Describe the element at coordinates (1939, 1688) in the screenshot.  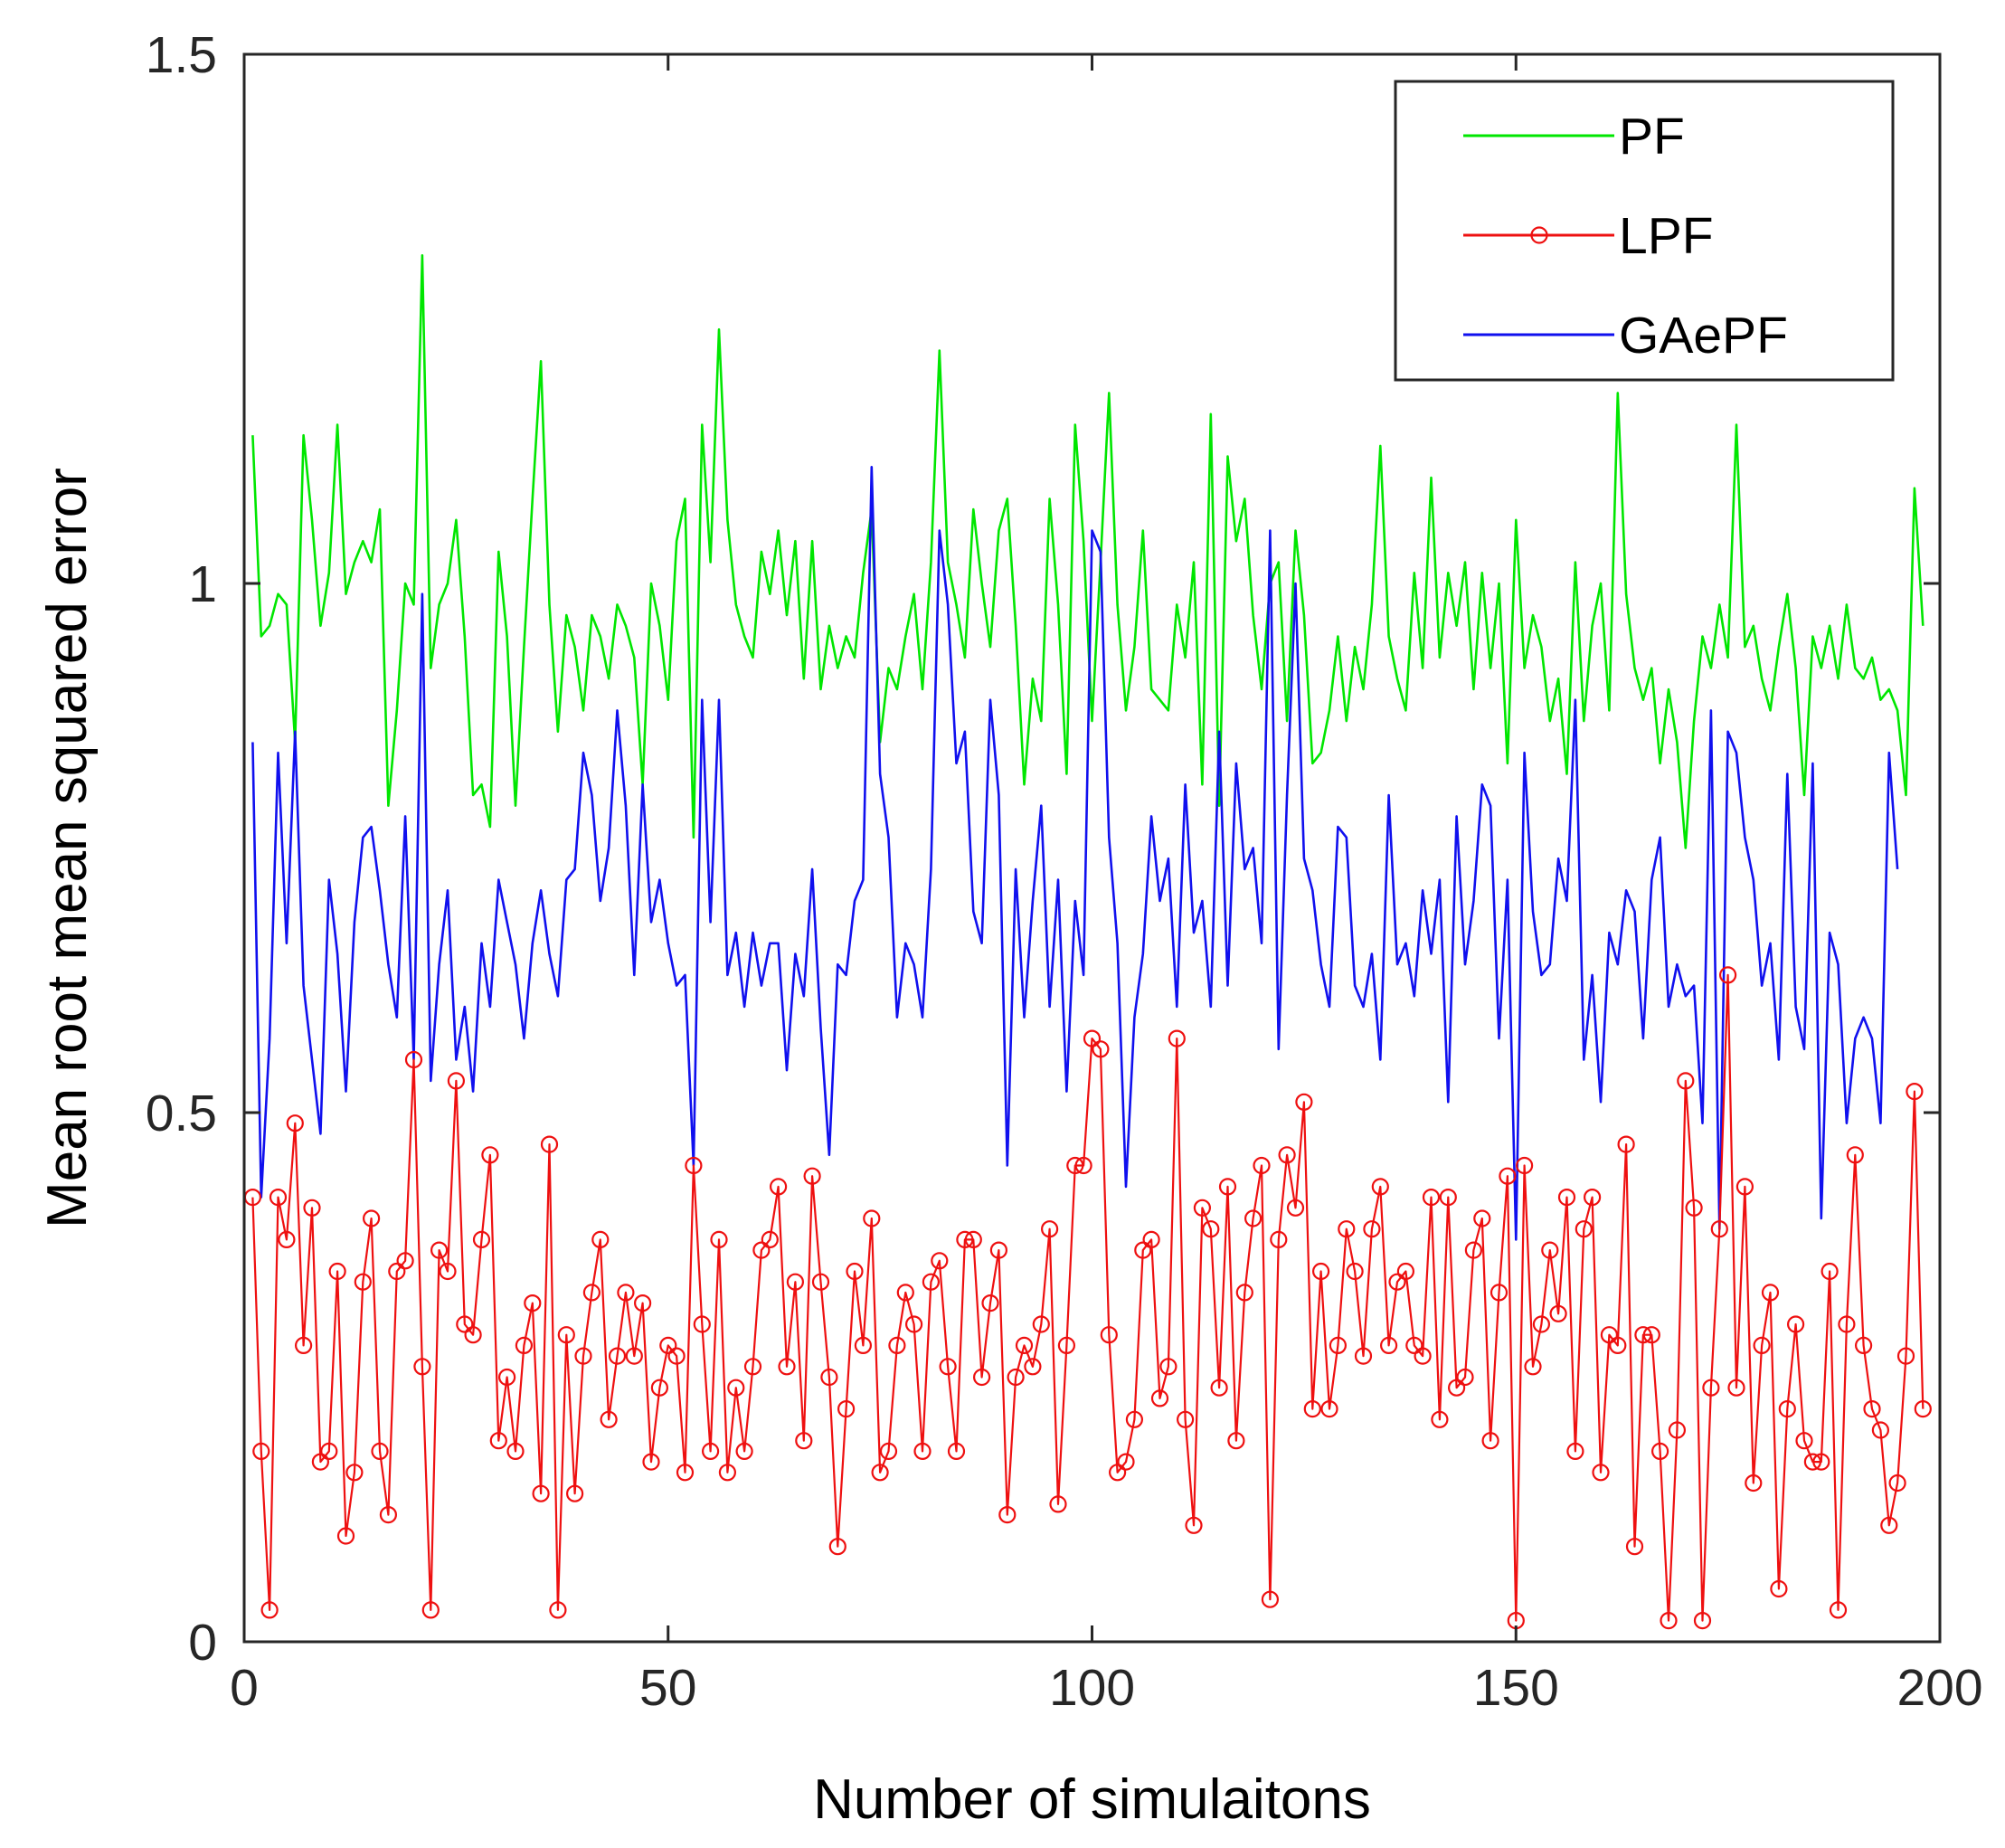
I see `x-tick-label: 200` at that location.